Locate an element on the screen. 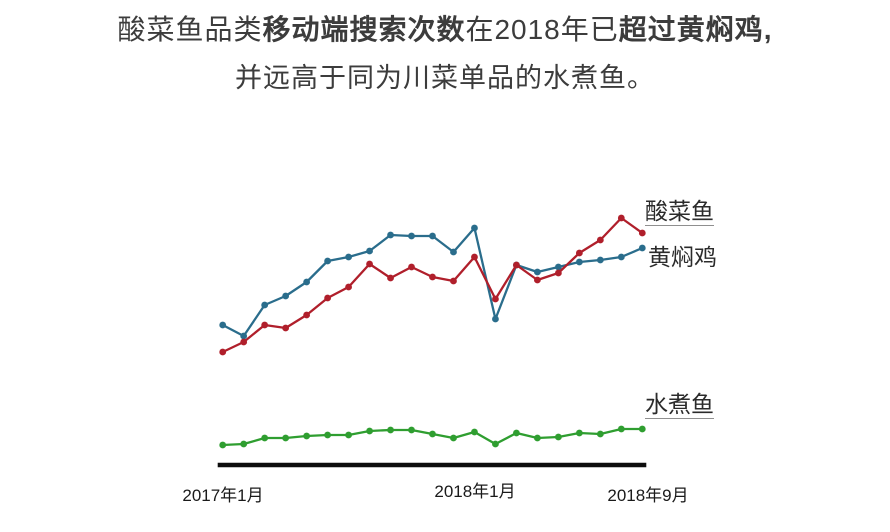 The image size is (890, 532). series-label-huangmenji: 黄焖鸡 is located at coordinates (682, 257).